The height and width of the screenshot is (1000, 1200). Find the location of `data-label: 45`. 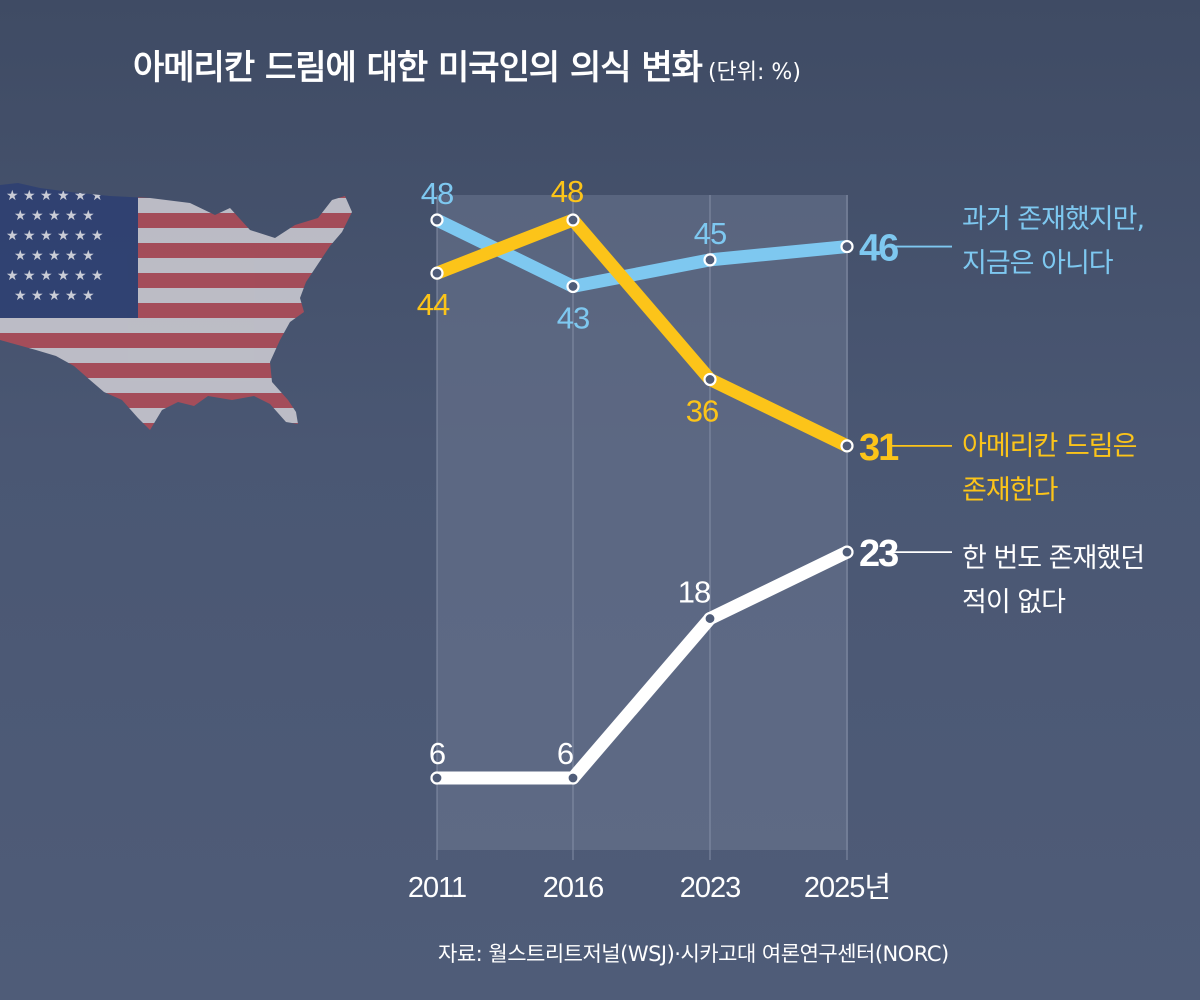

data-label: 45 is located at coordinates (710, 233).